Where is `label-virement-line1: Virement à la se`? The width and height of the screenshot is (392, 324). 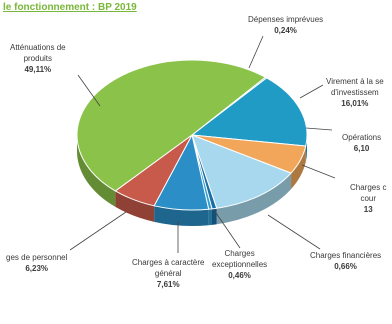
label-virement-line1: Virement à la se is located at coordinates (355, 81).